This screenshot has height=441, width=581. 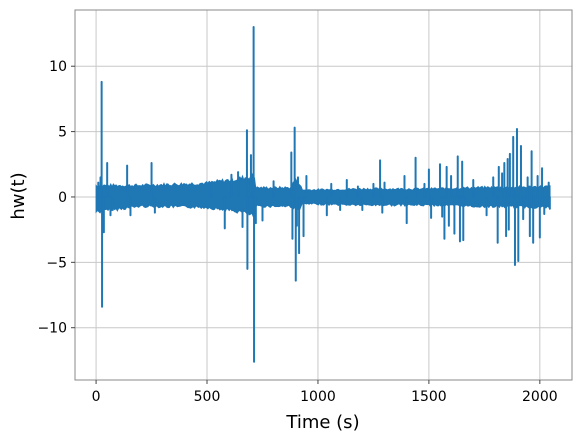 What do you see at coordinates (540, 397) in the screenshot?
I see `x-tick-label: 2000` at bounding box center [540, 397].